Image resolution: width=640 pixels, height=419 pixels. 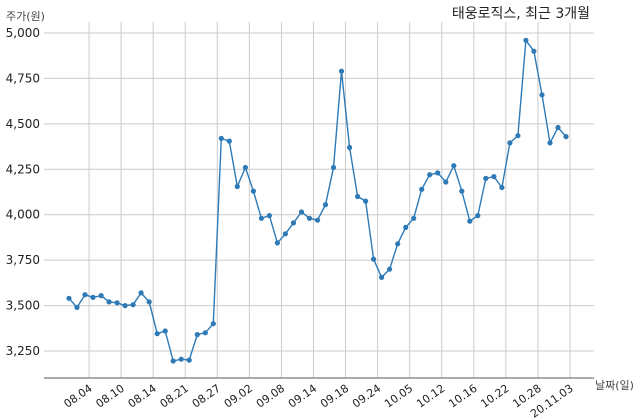 I want to click on x-tick-label: 08.04, so click(x=78, y=396).